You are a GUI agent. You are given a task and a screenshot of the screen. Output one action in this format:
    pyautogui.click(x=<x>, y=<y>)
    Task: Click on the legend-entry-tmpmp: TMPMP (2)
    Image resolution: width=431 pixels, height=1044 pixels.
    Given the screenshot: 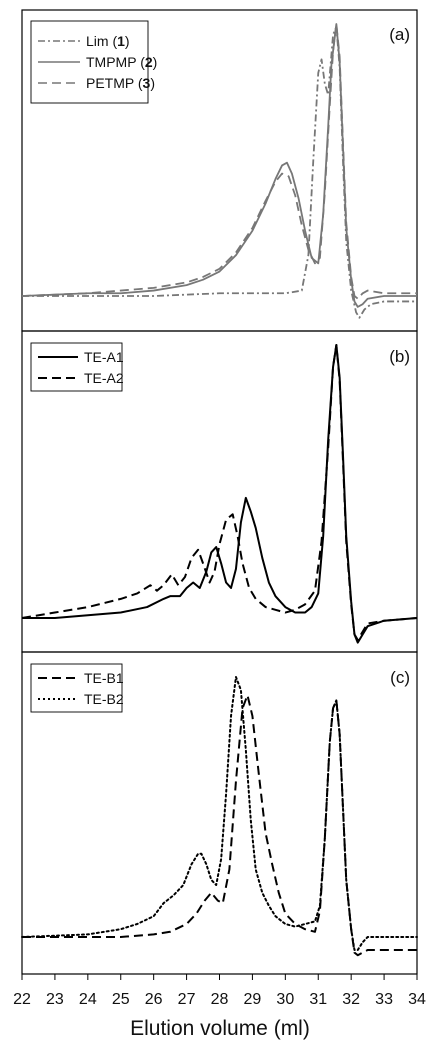 What is the action you would take?
    pyautogui.click(x=97, y=62)
    